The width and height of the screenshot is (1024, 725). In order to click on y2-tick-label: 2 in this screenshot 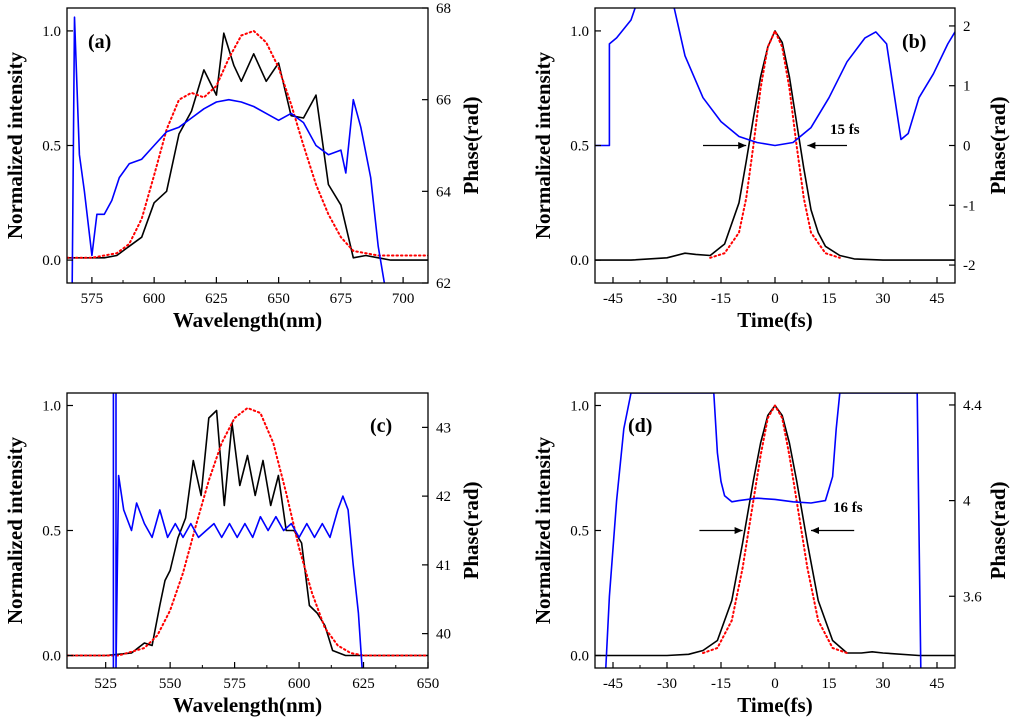, I will do `click(967, 27)`.